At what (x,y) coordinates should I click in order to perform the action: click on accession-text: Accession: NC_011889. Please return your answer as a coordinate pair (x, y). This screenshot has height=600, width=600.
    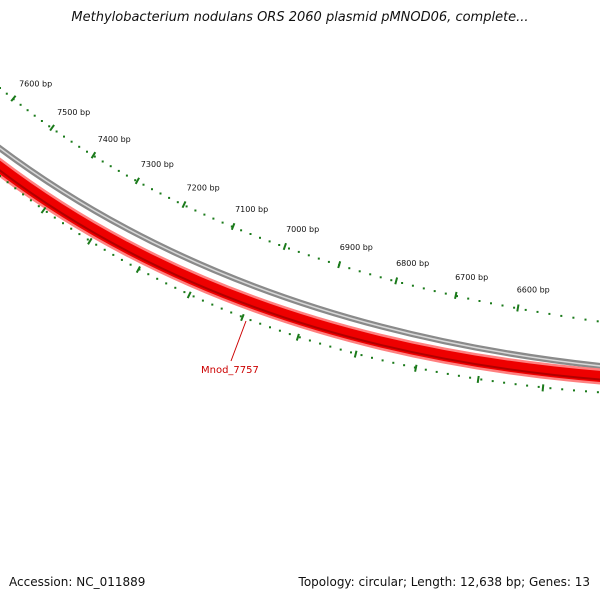
    Looking at the image, I should click on (77, 582).